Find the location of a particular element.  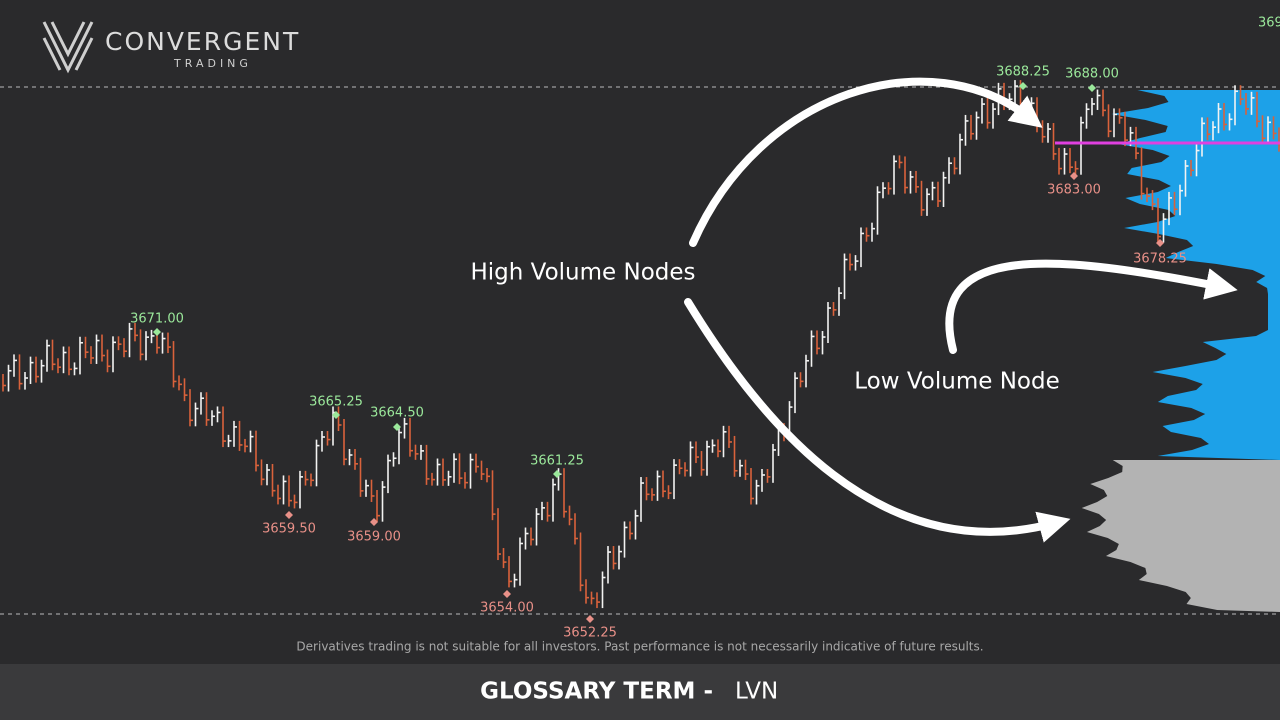

high-label: 3671.00 is located at coordinates (157, 319).